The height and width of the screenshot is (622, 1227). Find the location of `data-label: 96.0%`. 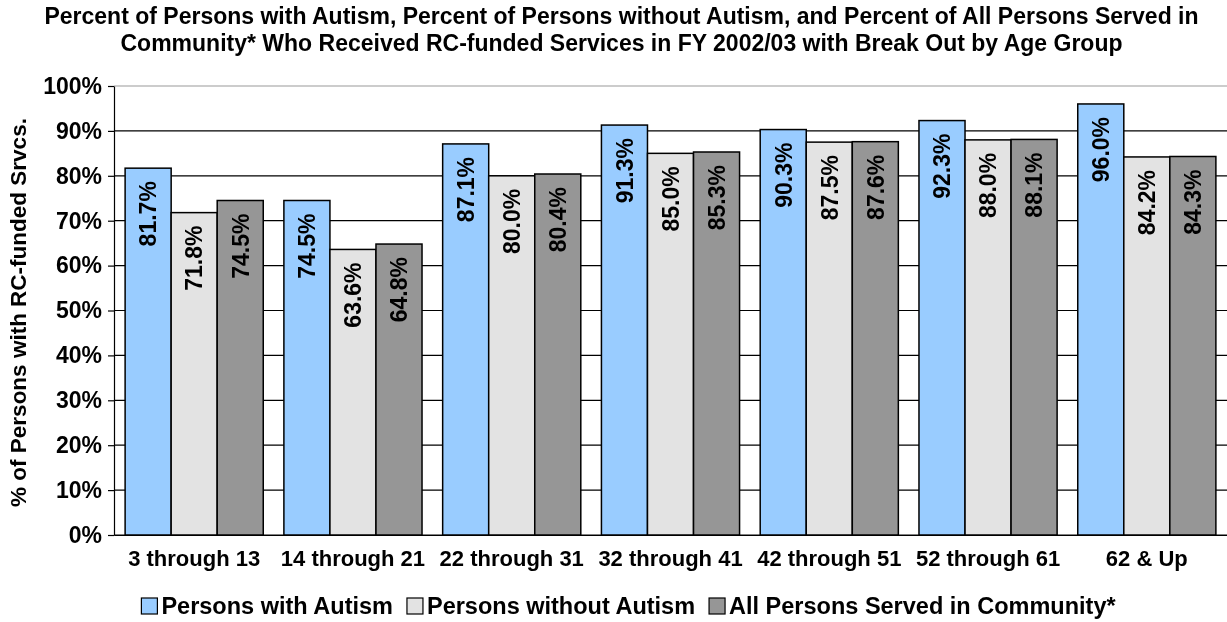

data-label: 96.0% is located at coordinates (1101, 149).